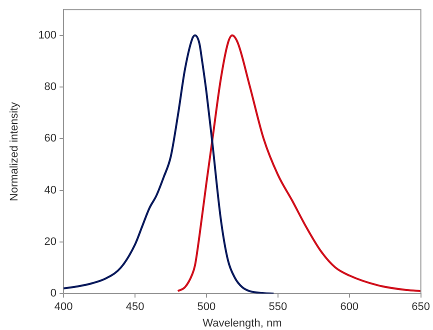 The height and width of the screenshot is (330, 433). I want to click on x-tick-label: 650, so click(421, 307).